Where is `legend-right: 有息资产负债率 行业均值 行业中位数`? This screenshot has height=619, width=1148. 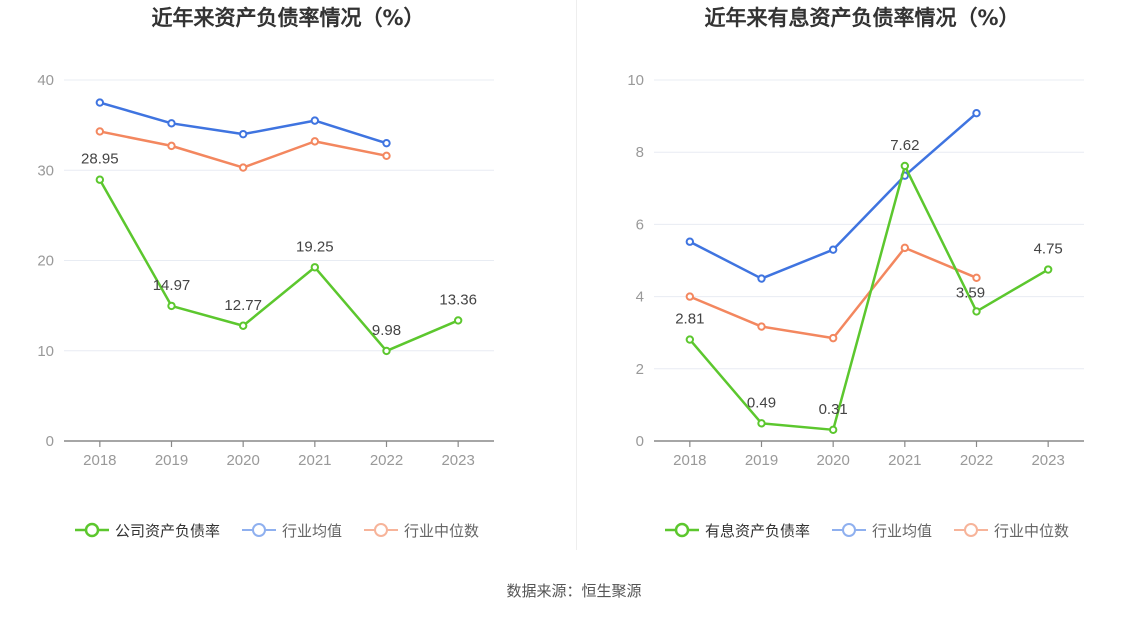
legend-right: 有息资产负债率 行业均值 行业中位数 is located at coordinates (867, 530).